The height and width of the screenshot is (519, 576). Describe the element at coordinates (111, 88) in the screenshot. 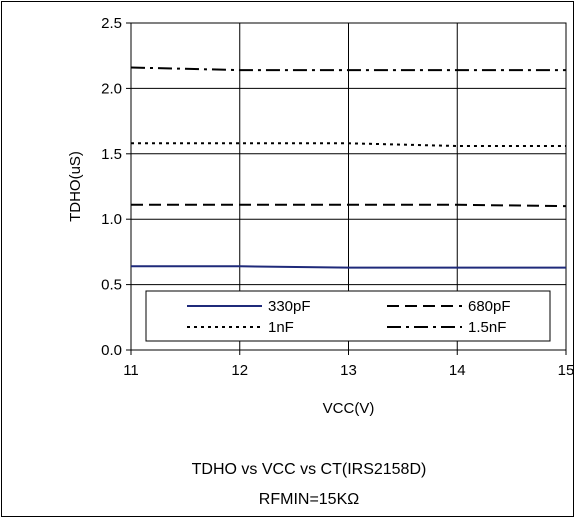

I see `y-tick-label: 2.0` at that location.